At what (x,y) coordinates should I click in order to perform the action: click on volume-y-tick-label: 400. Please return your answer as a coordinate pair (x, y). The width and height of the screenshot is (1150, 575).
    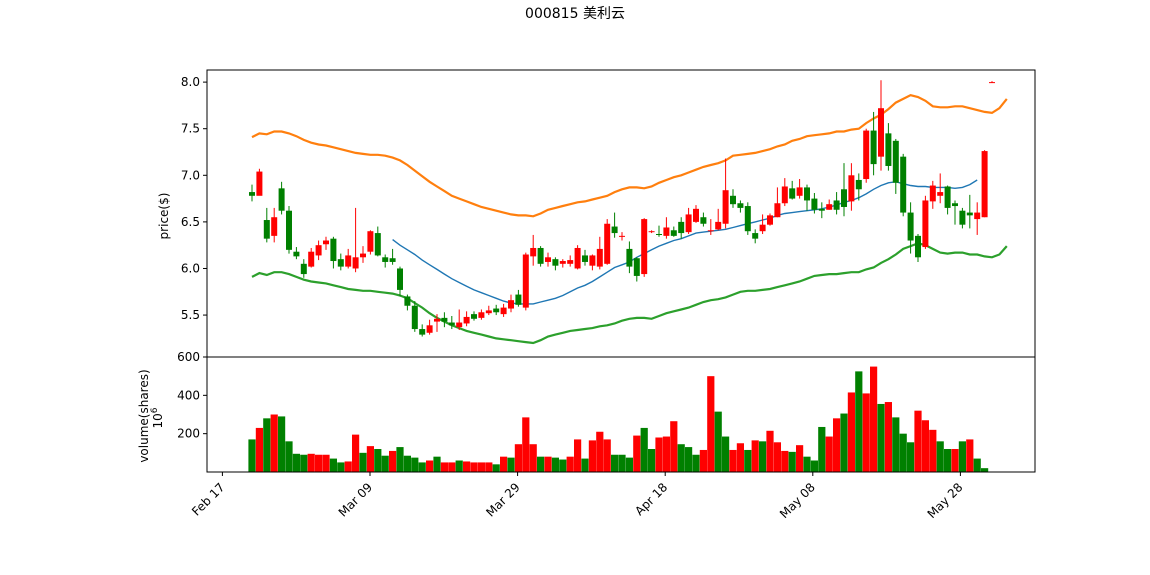
    Looking at the image, I should click on (188, 395).